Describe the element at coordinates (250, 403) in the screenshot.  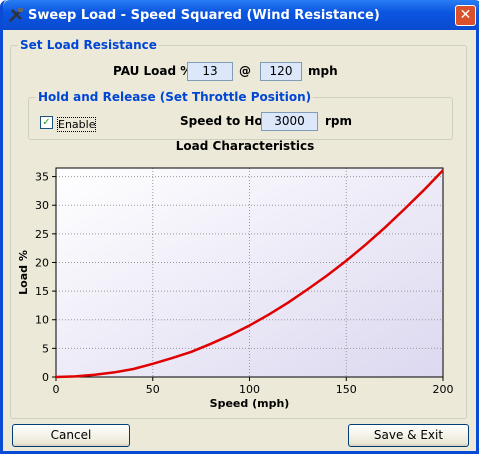
I see `x-axis-label: Speed (mph)` at that location.